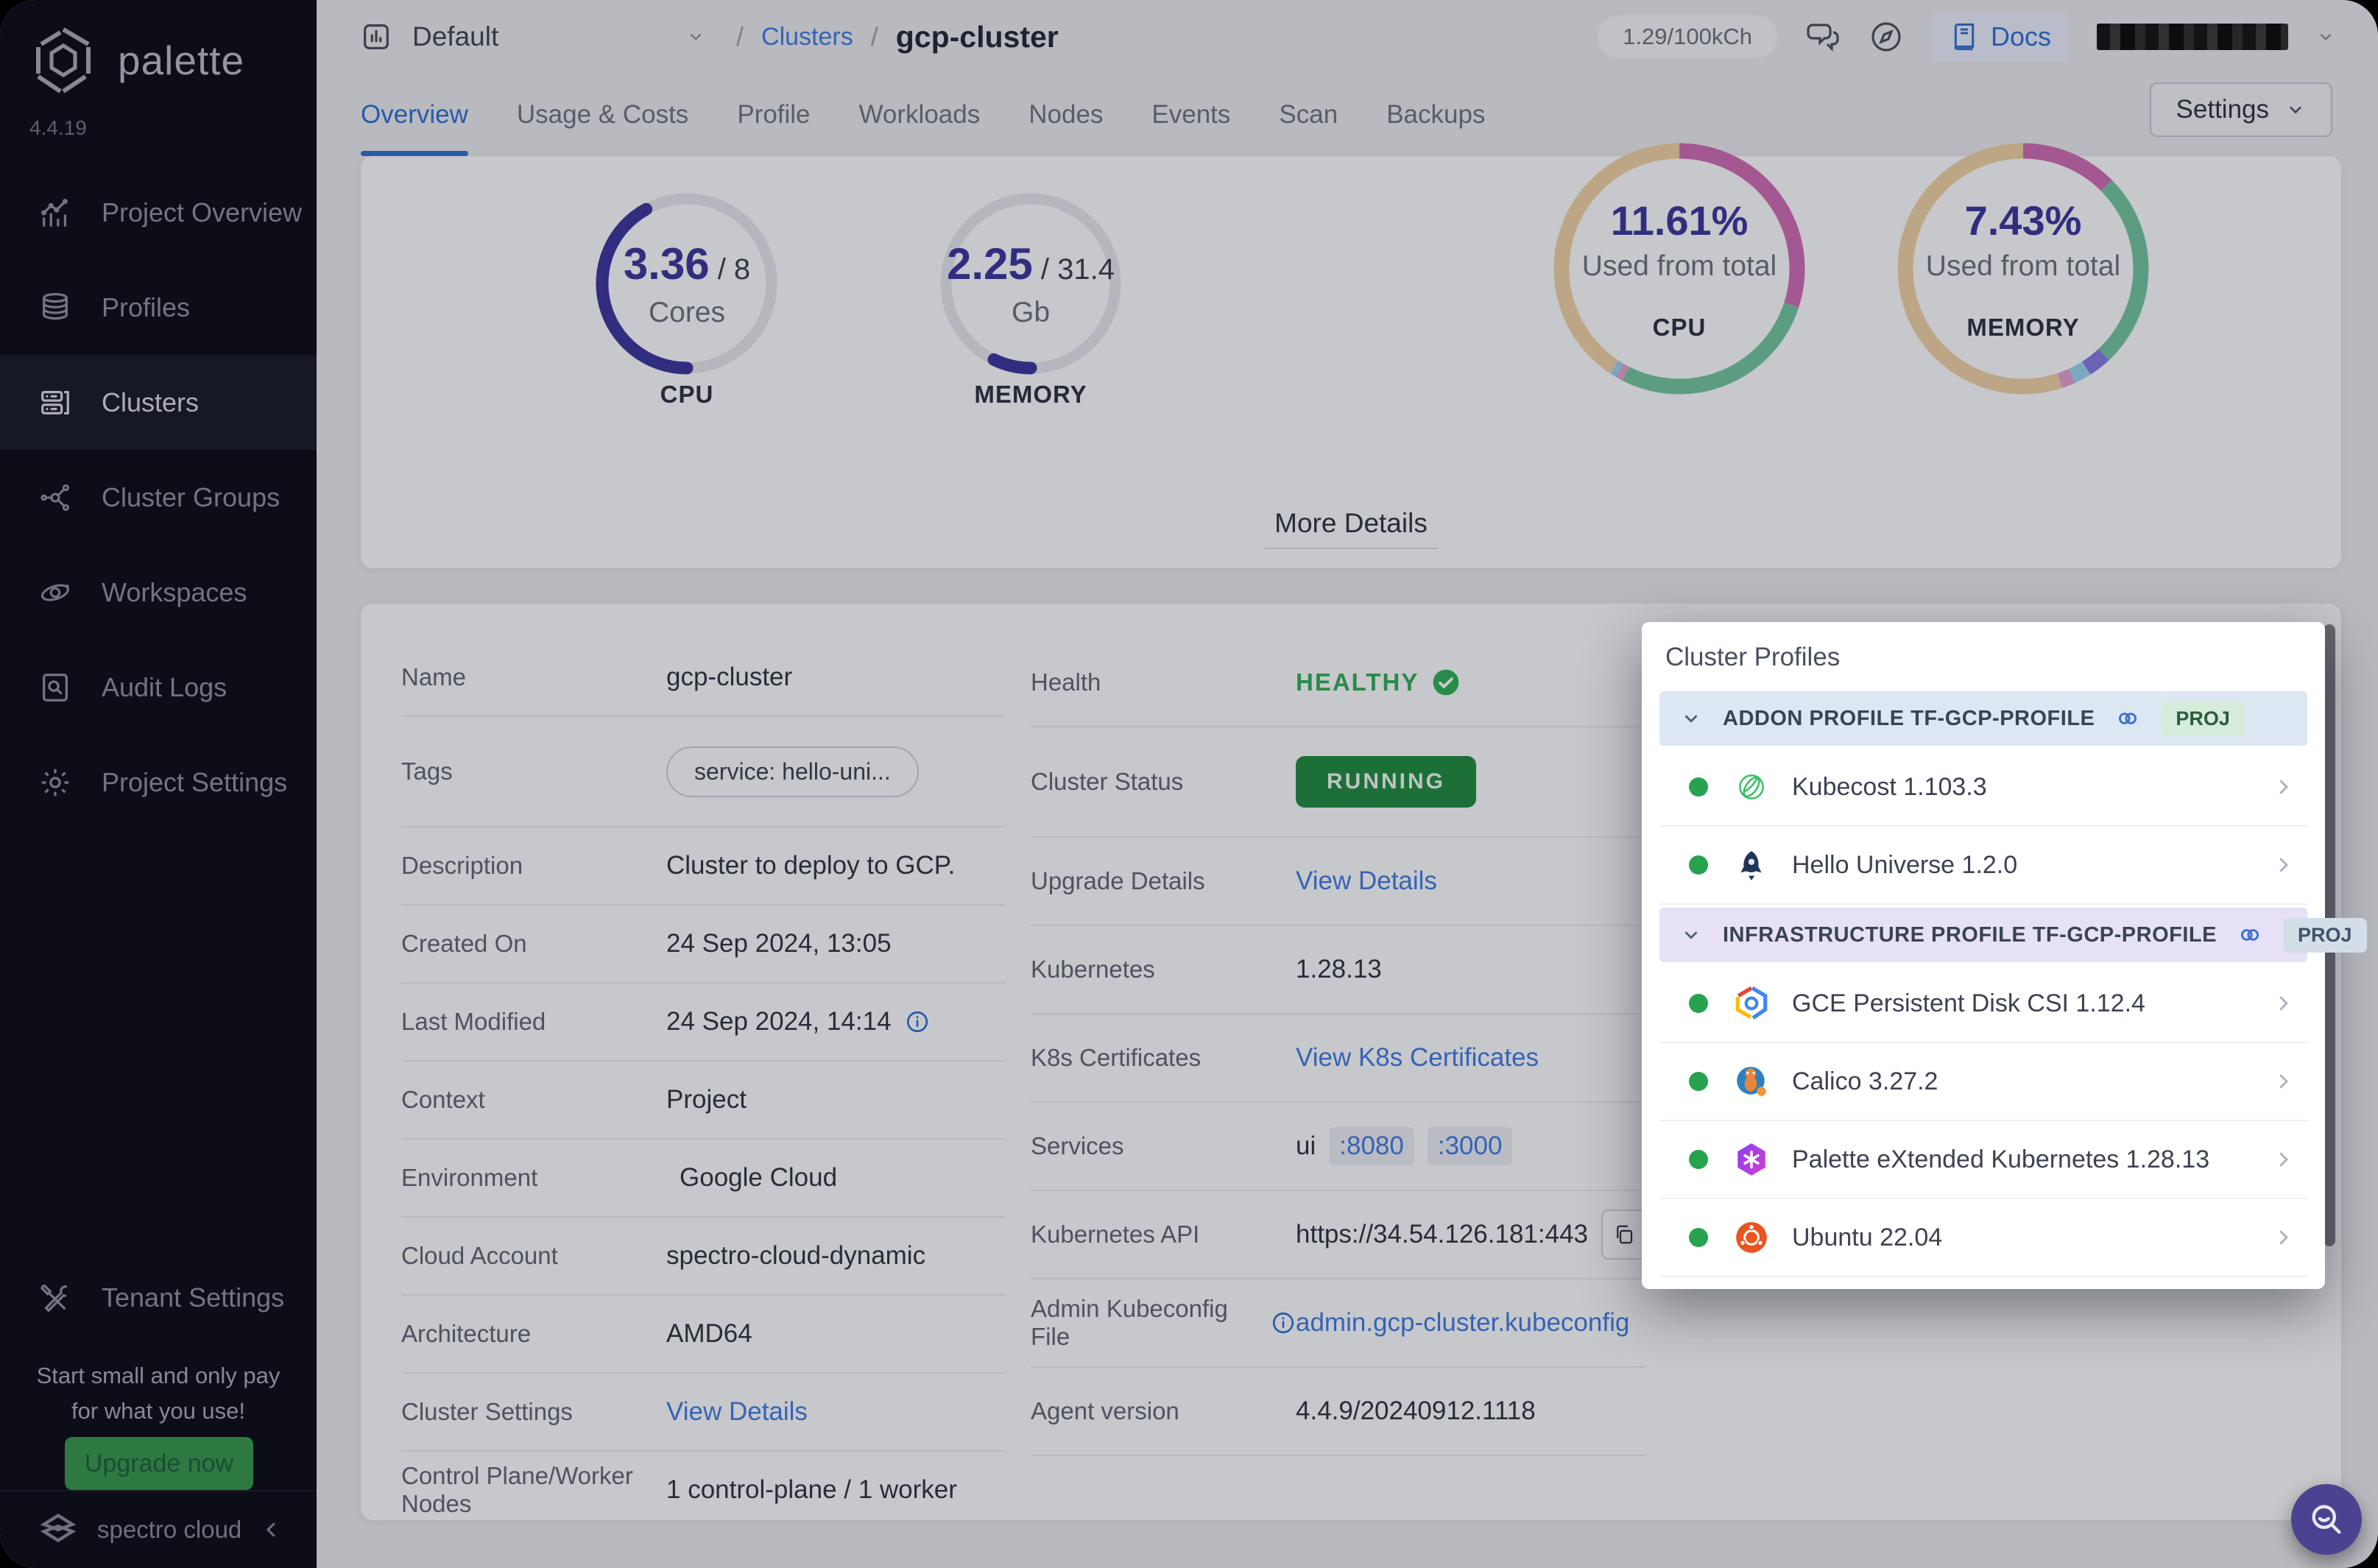 The width and height of the screenshot is (2378, 1568). I want to click on k8s-certificates-link: View K8s Certificates, so click(1417, 1057).